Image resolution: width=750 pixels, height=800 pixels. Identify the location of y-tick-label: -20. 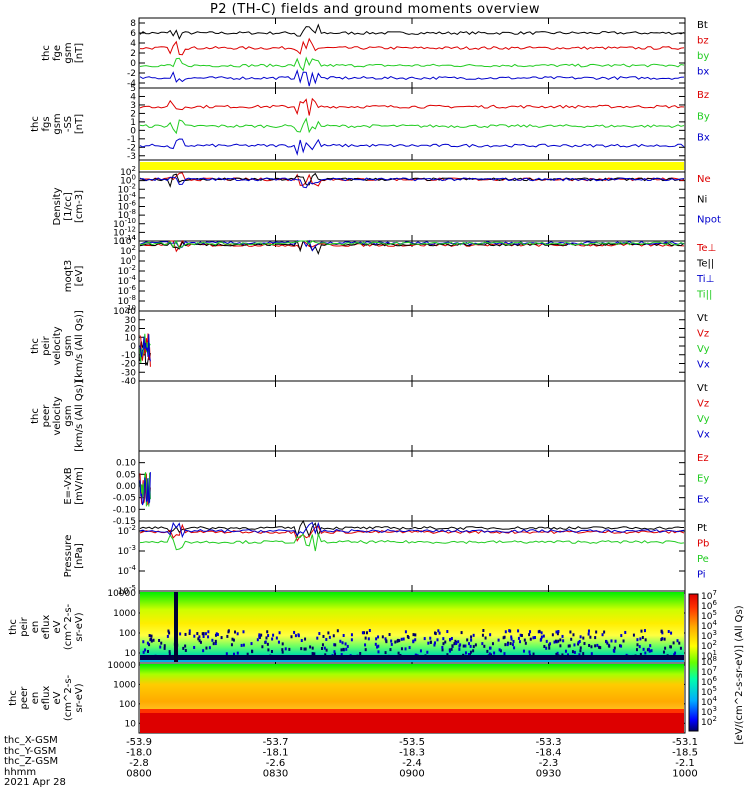
(128, 365).